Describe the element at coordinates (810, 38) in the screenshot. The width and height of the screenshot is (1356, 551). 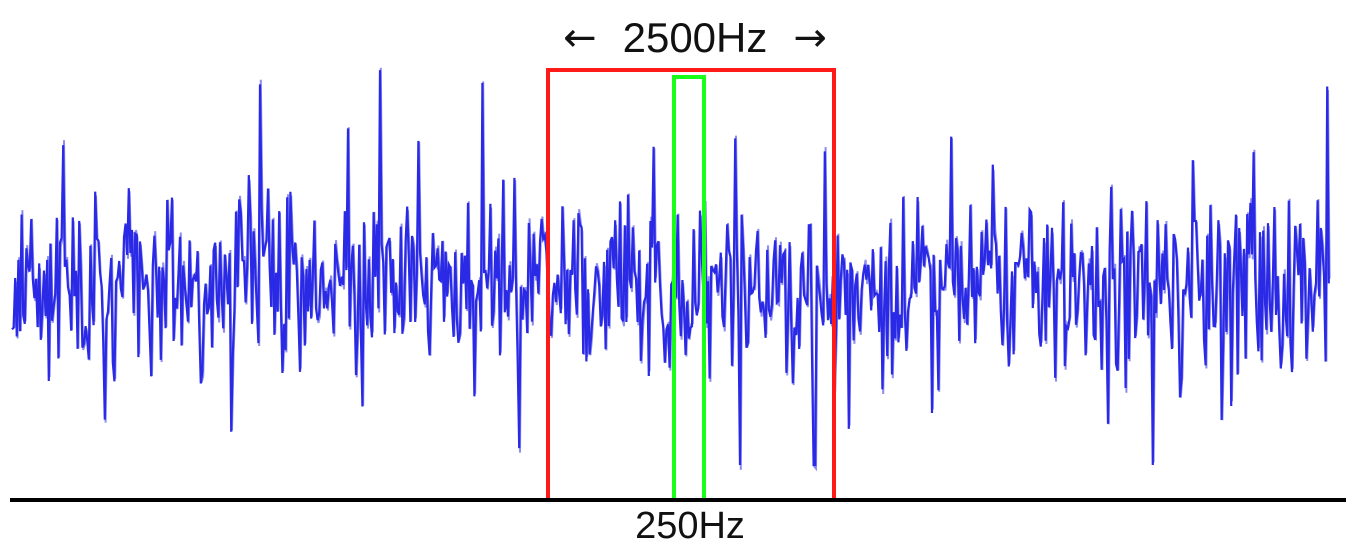
I see `right-arrow-icon: →` at that location.